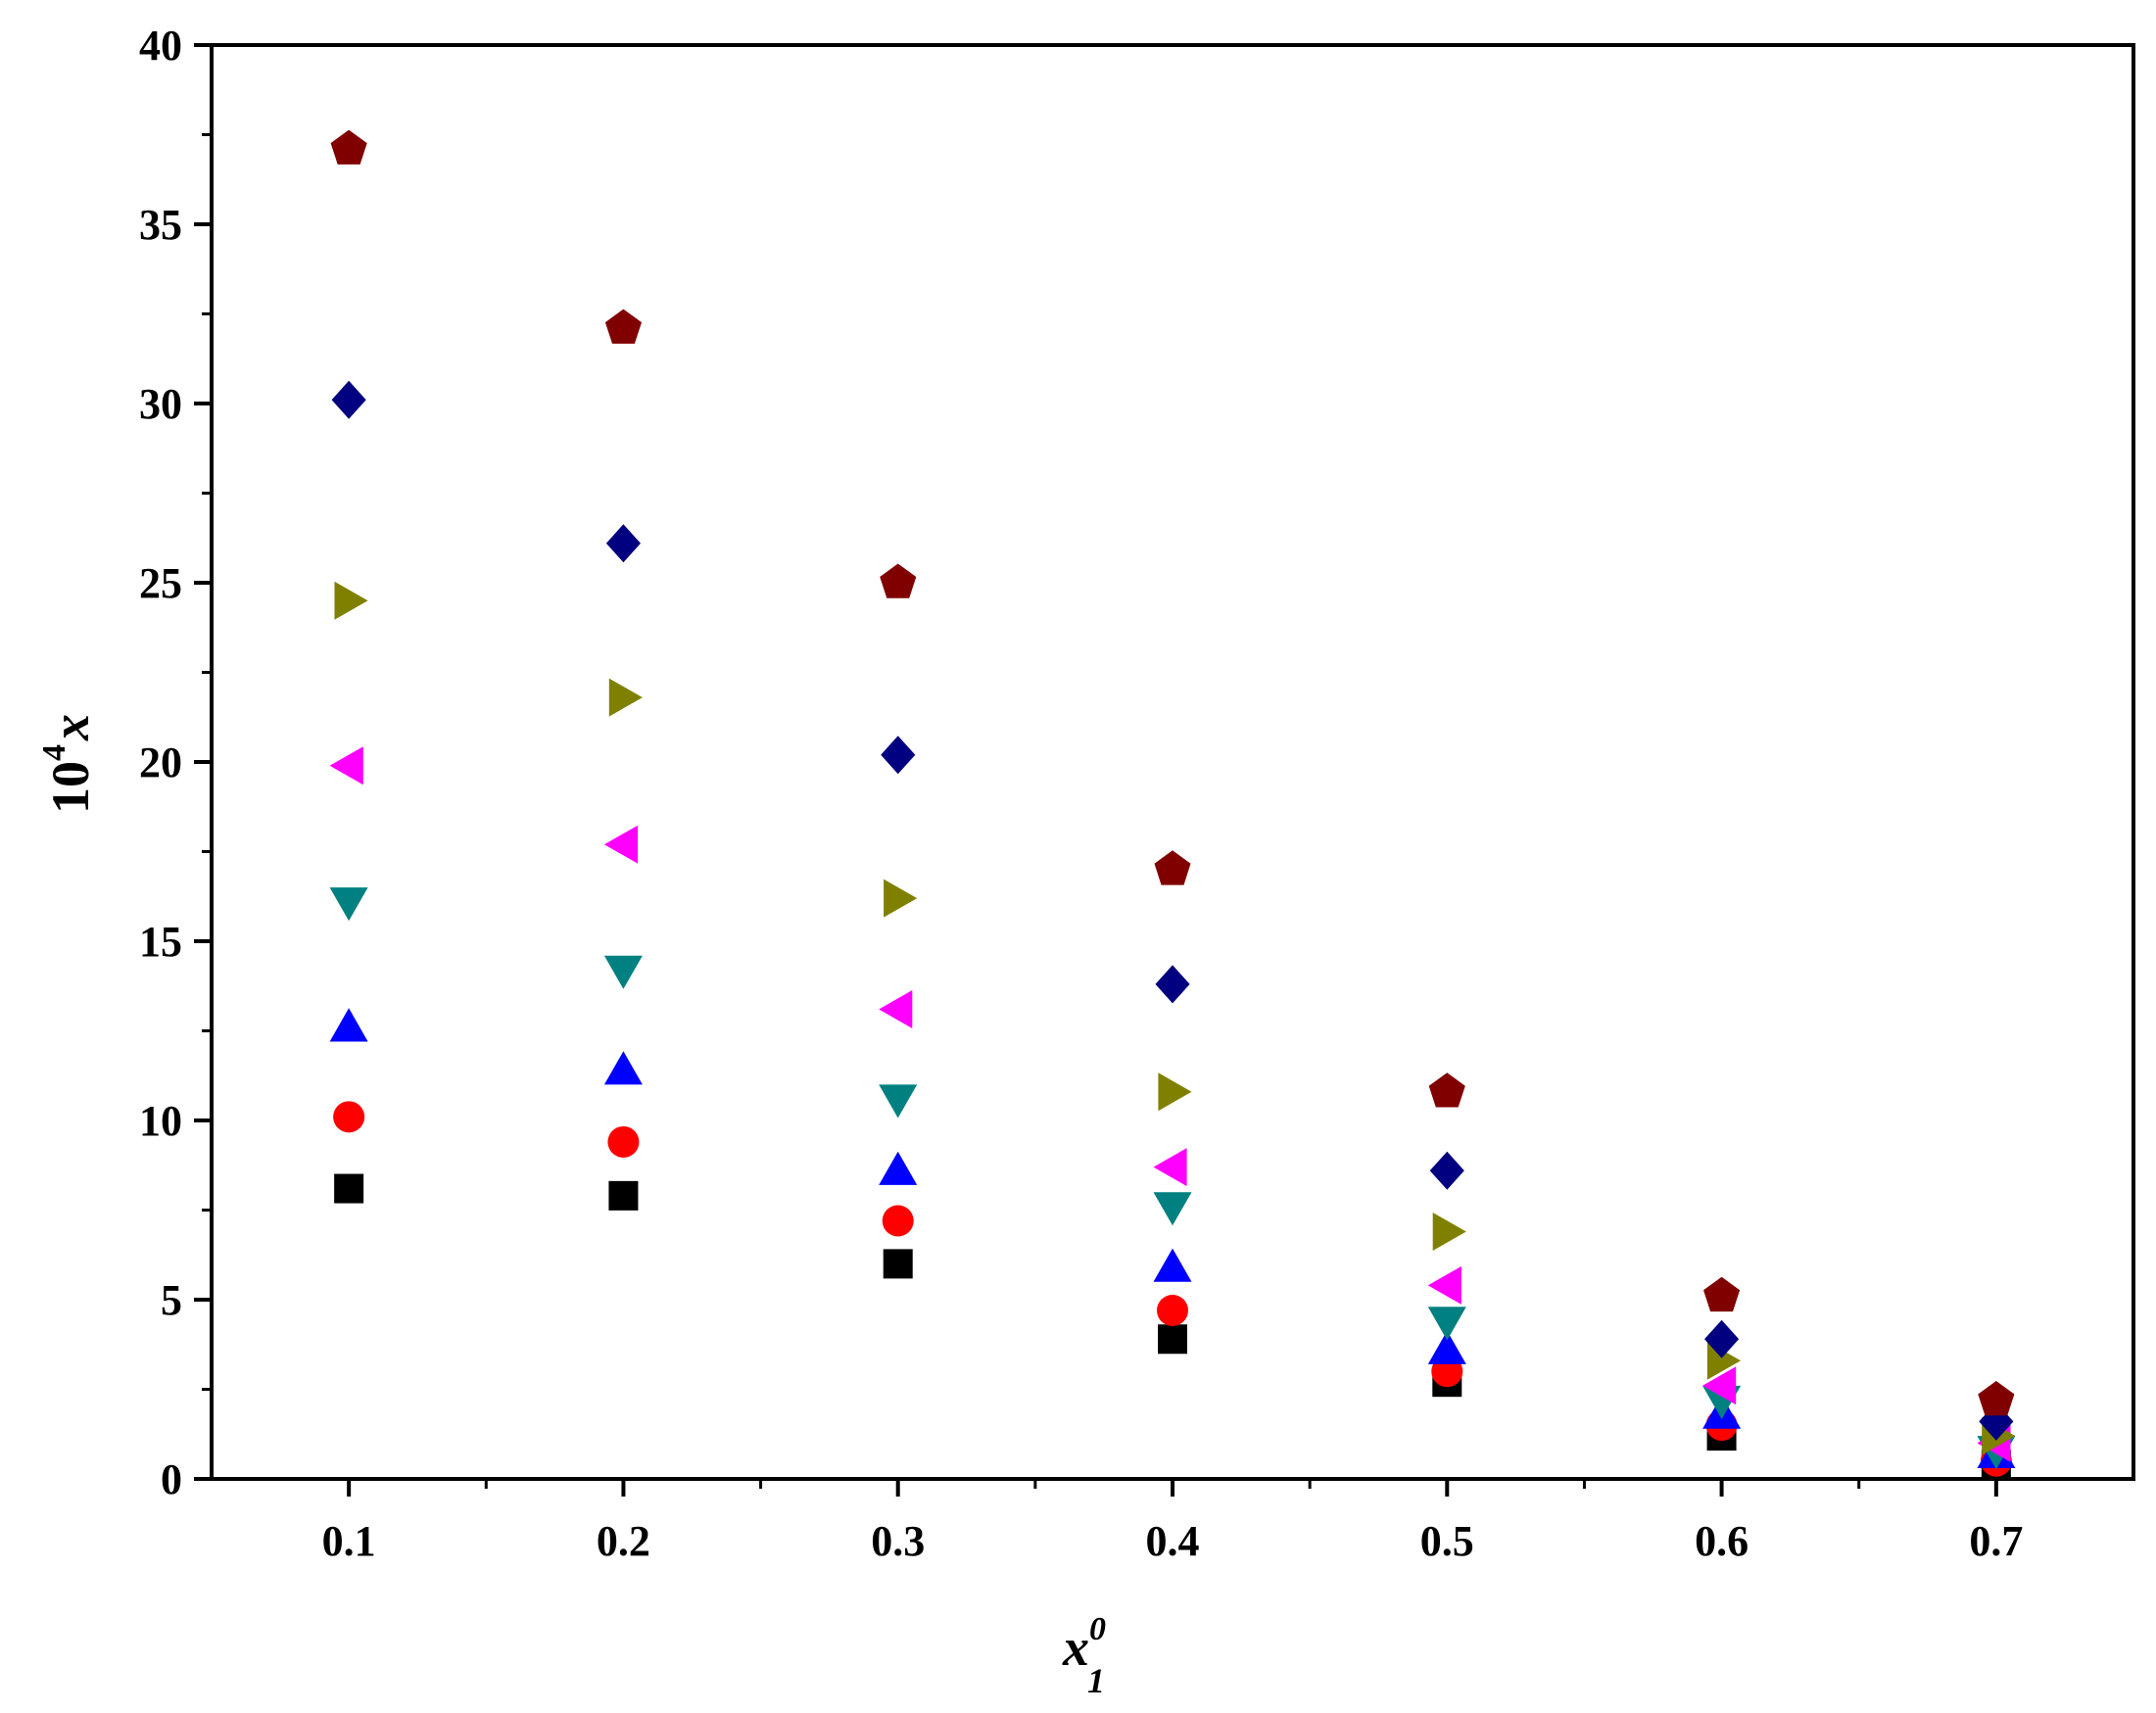 The image size is (2156, 1713). Describe the element at coordinates (160, 762) in the screenshot. I see `y-tick-label: 20` at that location.